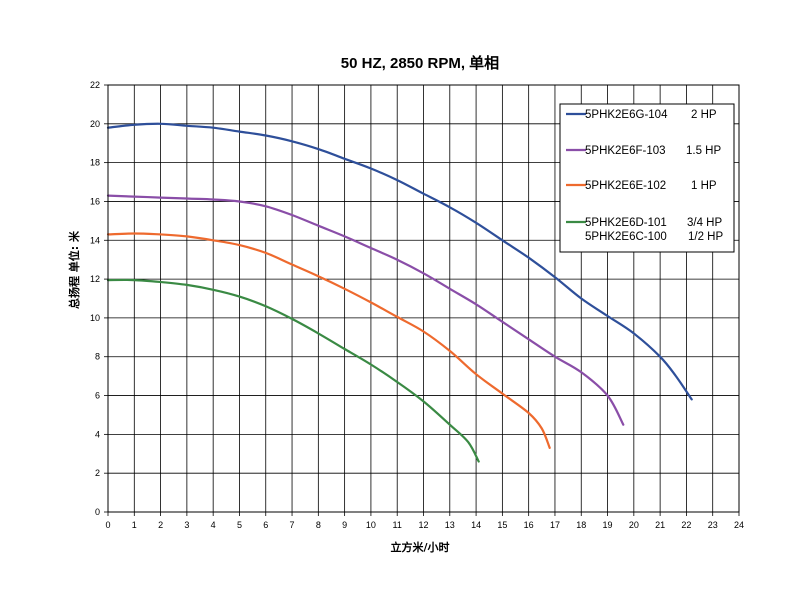 The height and width of the screenshot is (599, 800). Describe the element at coordinates (625, 151) in the screenshot. I see `legend-label-f103: 5PHK2E6F-103` at that location.